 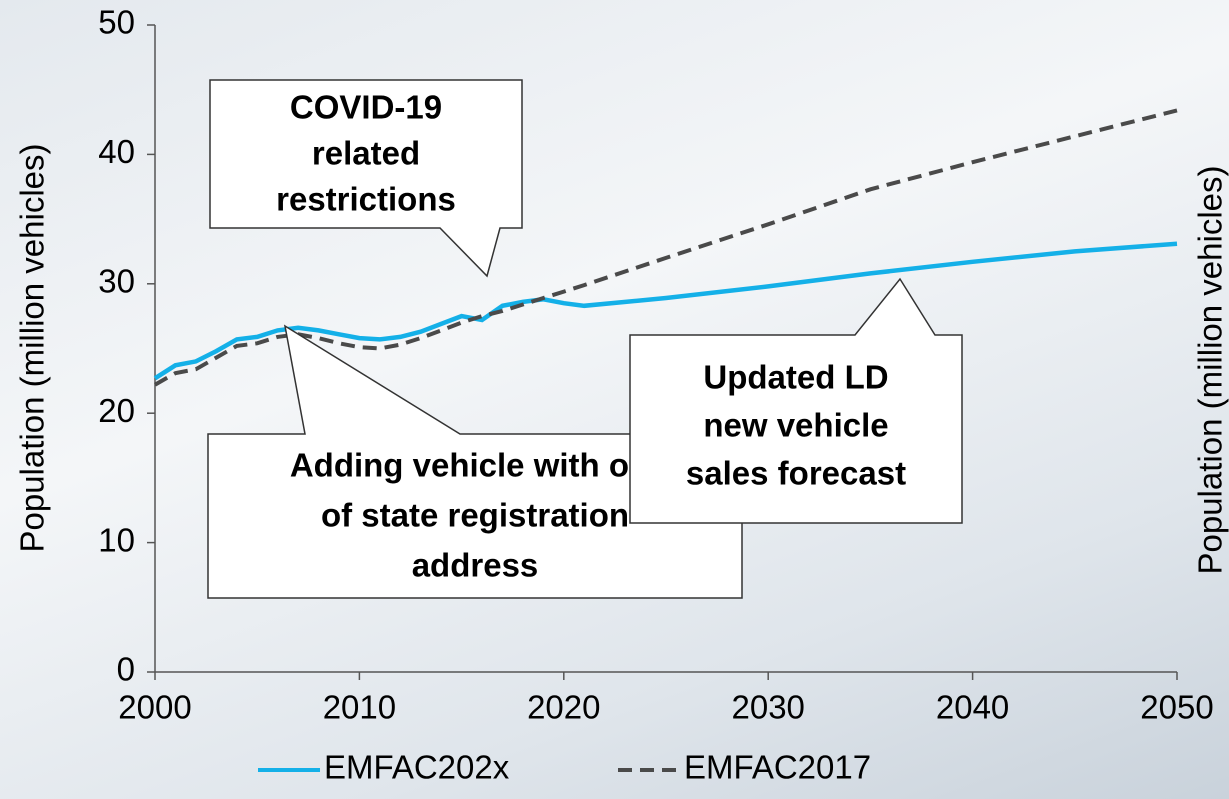 What do you see at coordinates (116, 410) in the screenshot?
I see `y-tick-label: 20` at bounding box center [116, 410].